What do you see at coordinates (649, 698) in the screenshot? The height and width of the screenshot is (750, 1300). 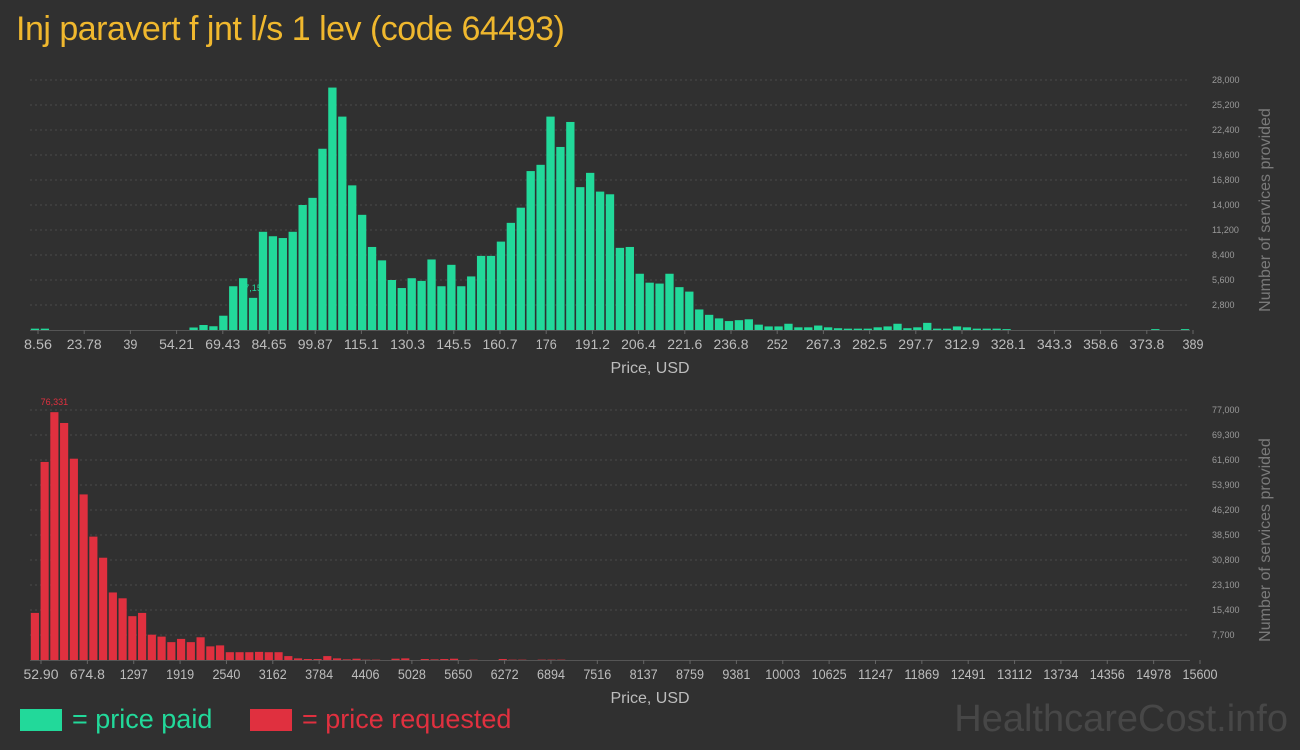 I see `requested-x-axis-label: Price, USD` at bounding box center [649, 698].